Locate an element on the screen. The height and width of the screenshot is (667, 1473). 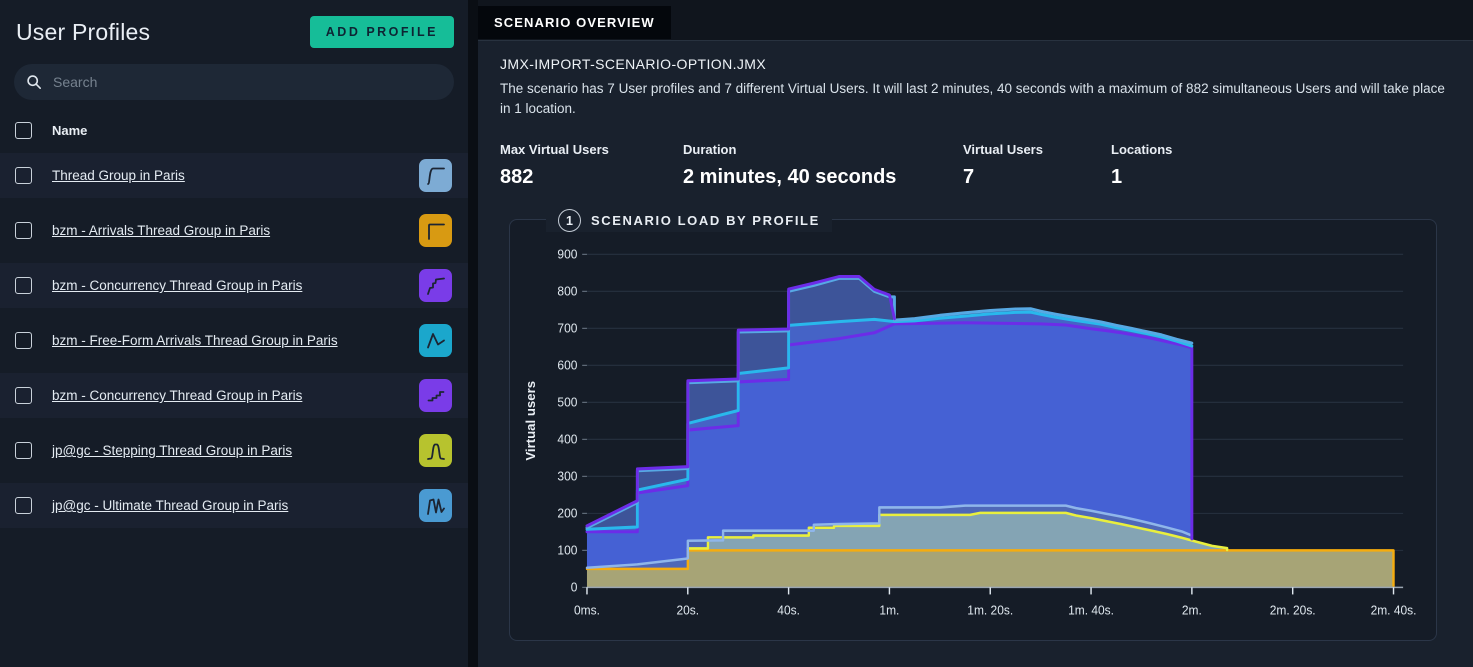
section-number-badge: 1 is located at coordinates (569, 221).